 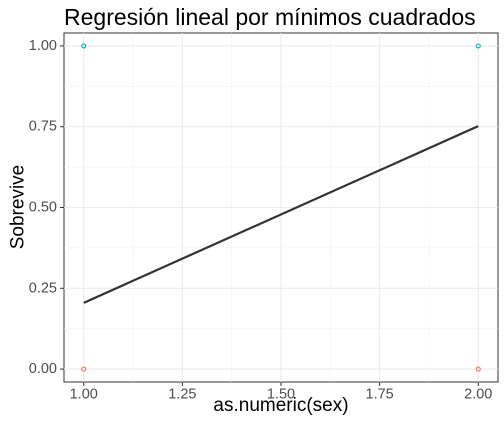 What do you see at coordinates (280, 405) in the screenshot?
I see `x-axis-title: as.numeric(sex)` at bounding box center [280, 405].